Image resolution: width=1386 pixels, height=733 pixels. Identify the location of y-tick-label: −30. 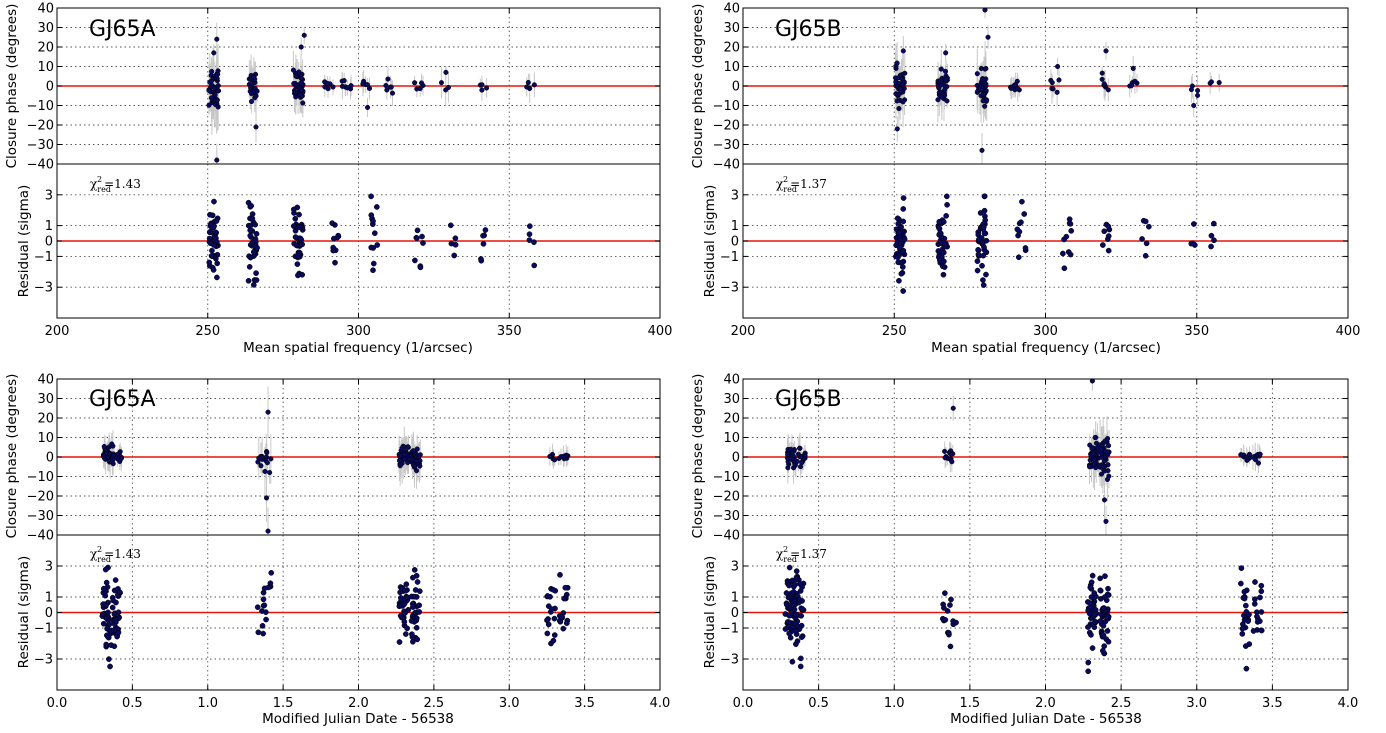
(40, 145).